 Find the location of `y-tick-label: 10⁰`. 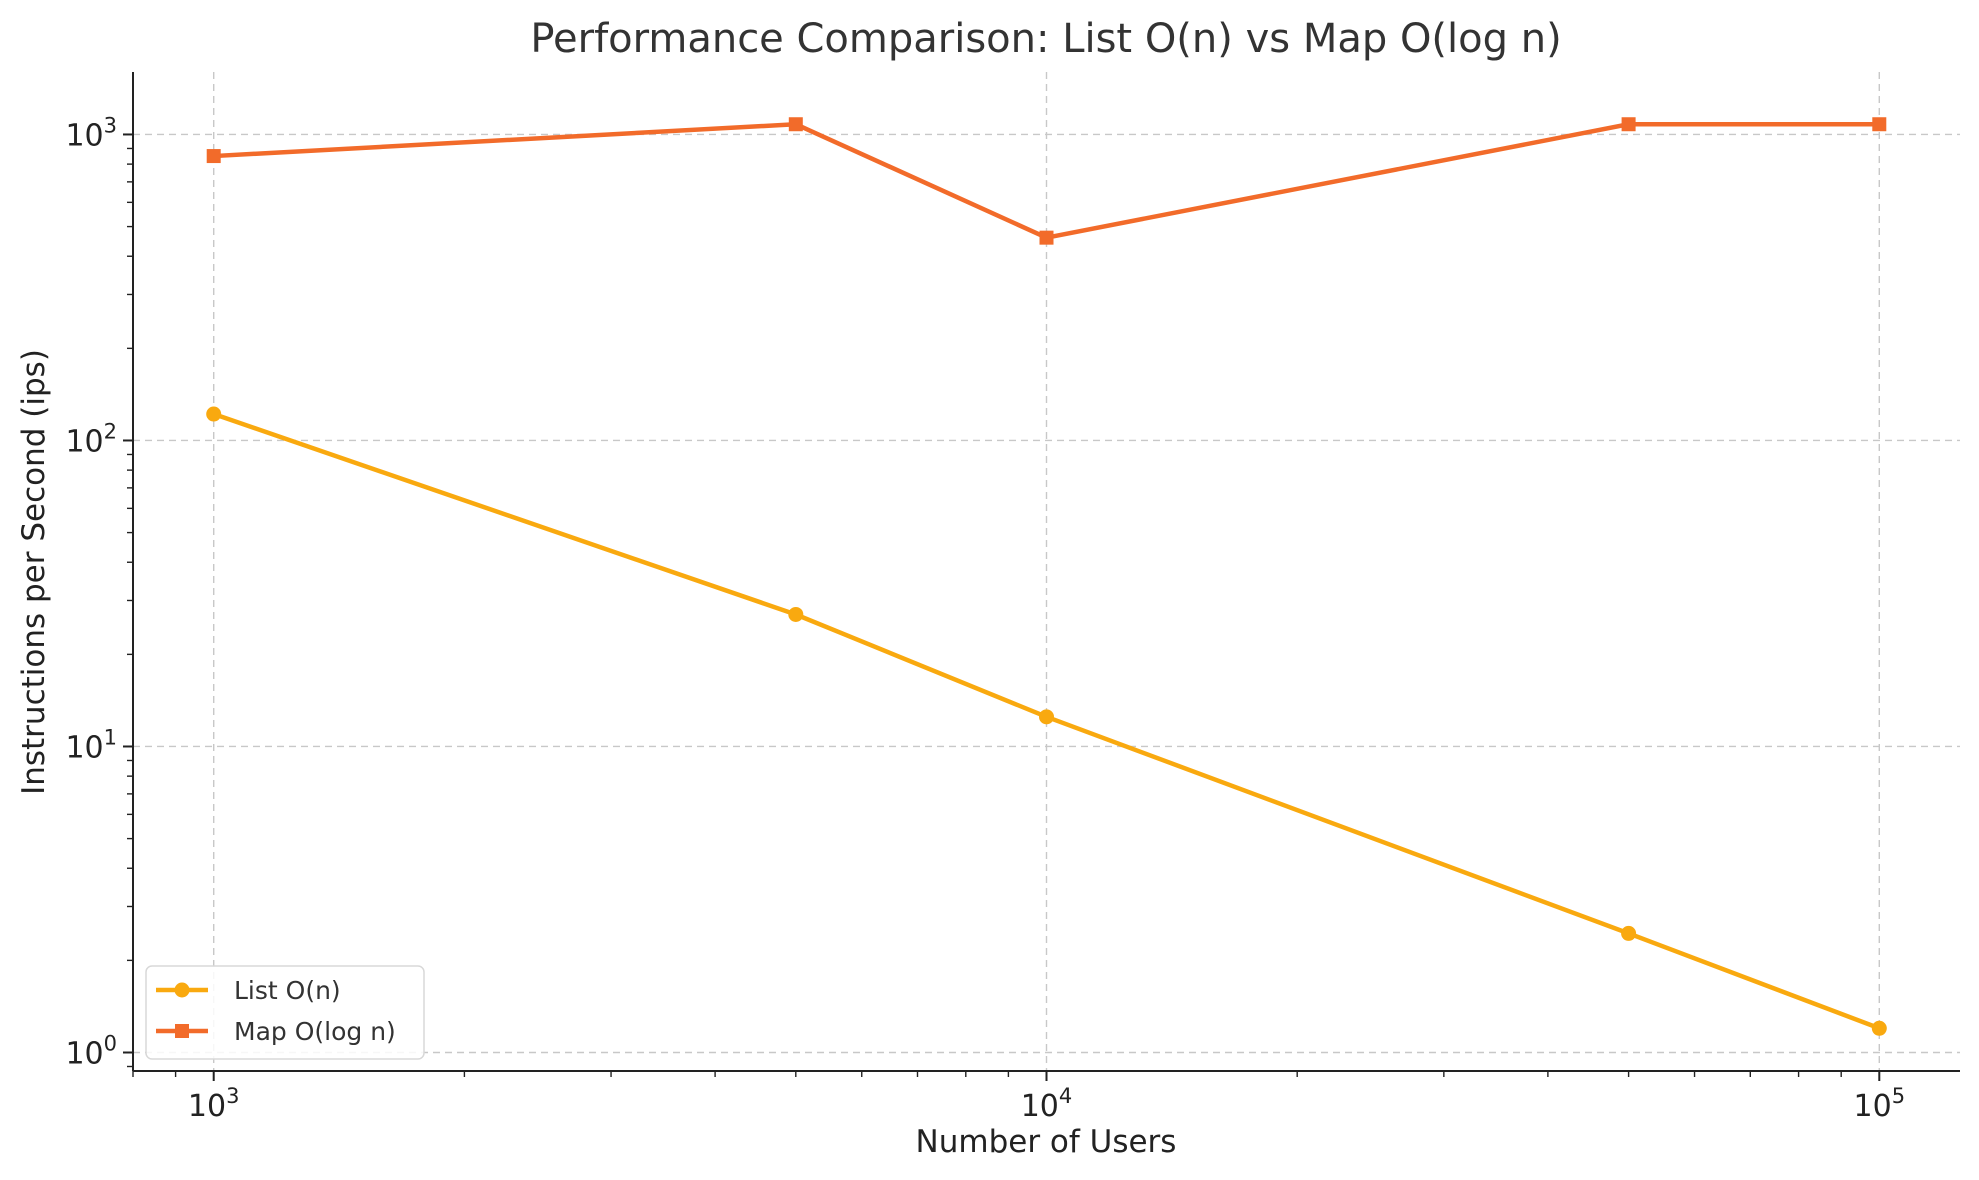

y-tick-label: 10⁰ is located at coordinates (91, 1051).